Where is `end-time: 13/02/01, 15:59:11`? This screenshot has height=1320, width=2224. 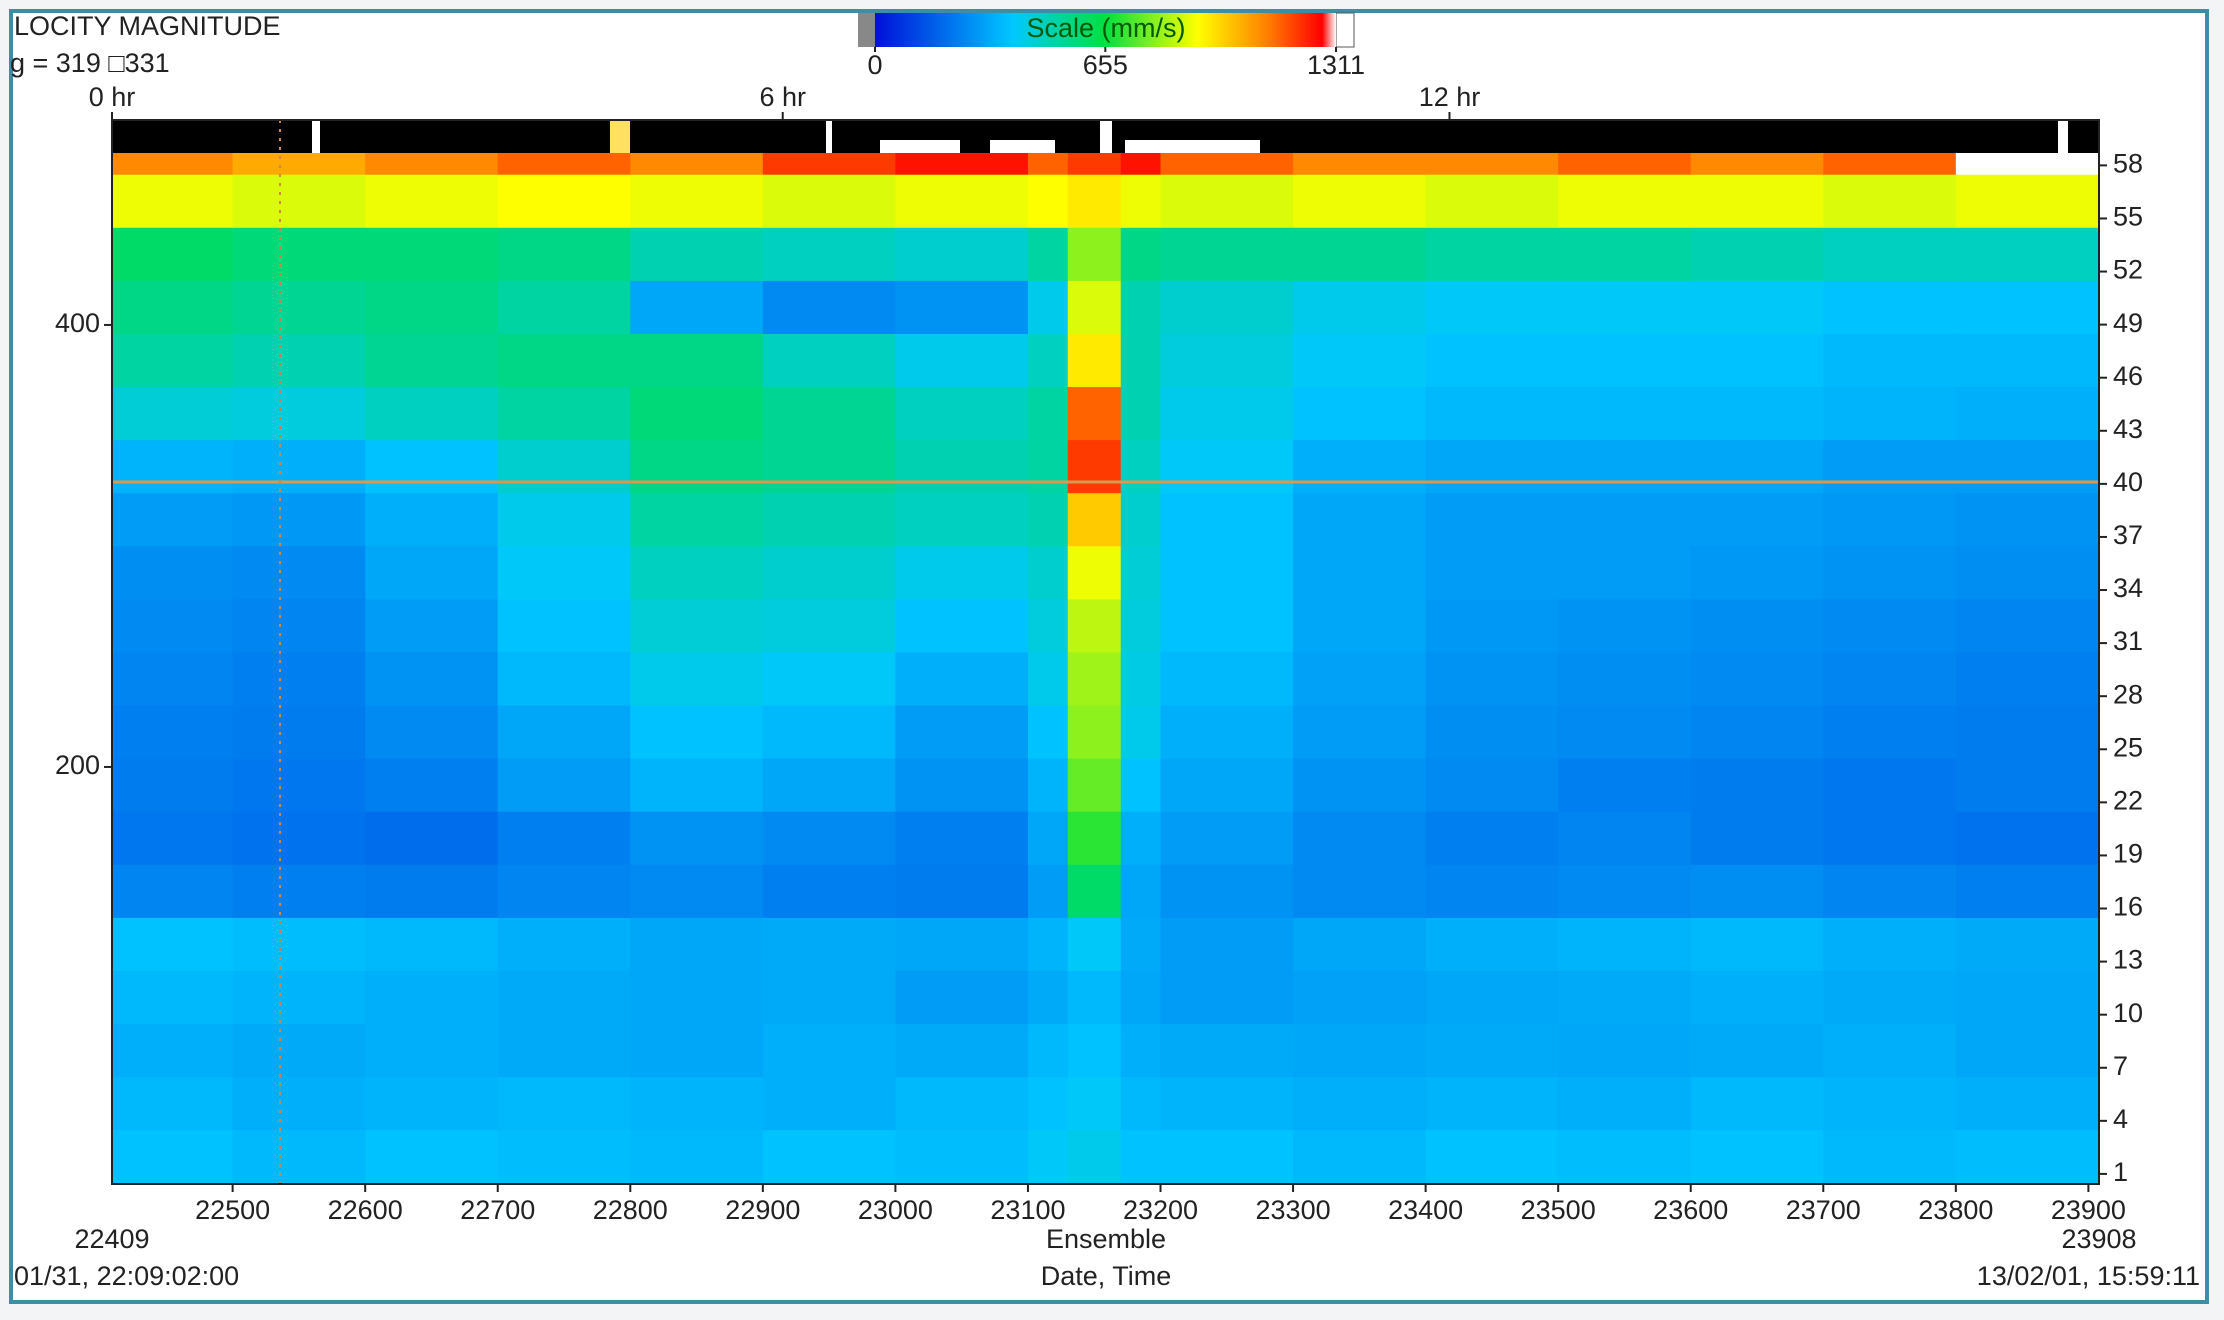
end-time: 13/02/01, 15:59:11 is located at coordinates (2088, 1276).